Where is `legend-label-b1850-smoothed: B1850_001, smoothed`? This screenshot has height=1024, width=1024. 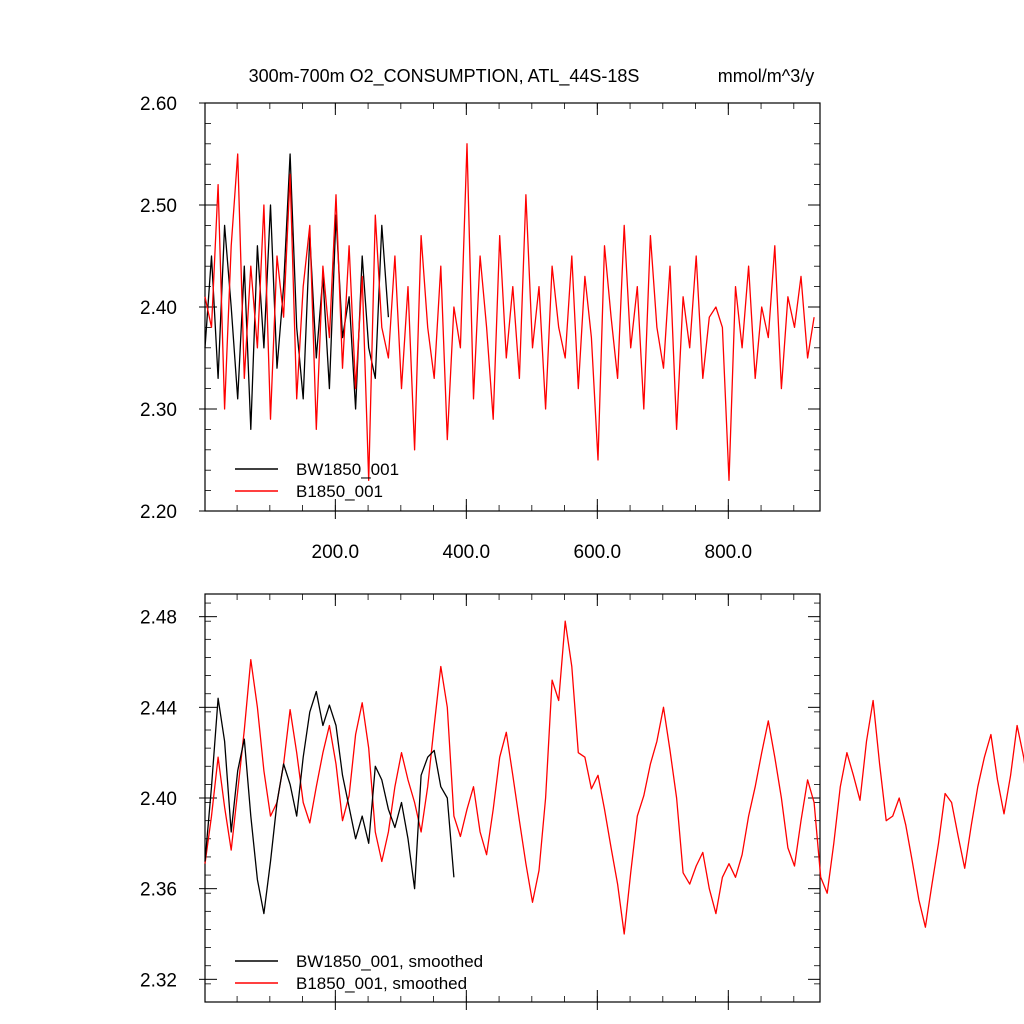
legend-label-b1850-smoothed: B1850_001, smoothed is located at coordinates (381, 983).